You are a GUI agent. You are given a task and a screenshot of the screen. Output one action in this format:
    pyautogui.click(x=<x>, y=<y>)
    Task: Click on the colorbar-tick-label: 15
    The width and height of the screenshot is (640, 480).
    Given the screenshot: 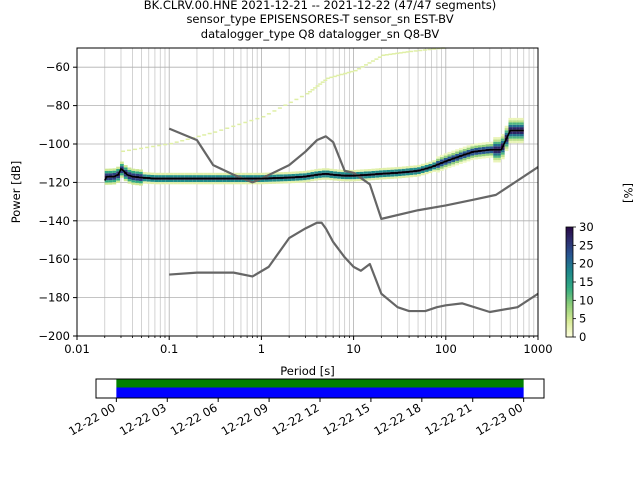 What is the action you would take?
    pyautogui.click(x=586, y=282)
    